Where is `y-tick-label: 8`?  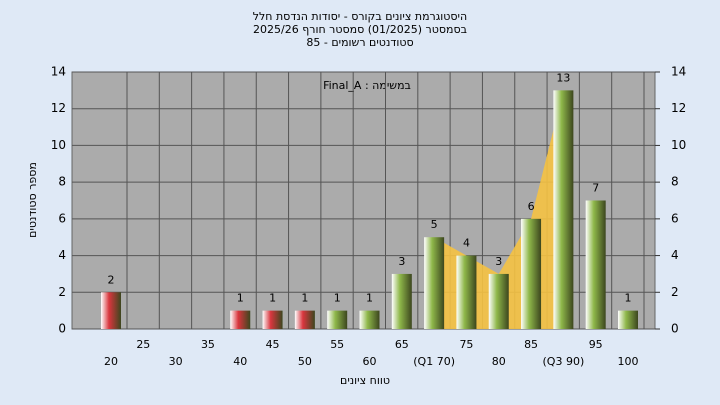 y-tick-label: 8 is located at coordinates (62, 182).